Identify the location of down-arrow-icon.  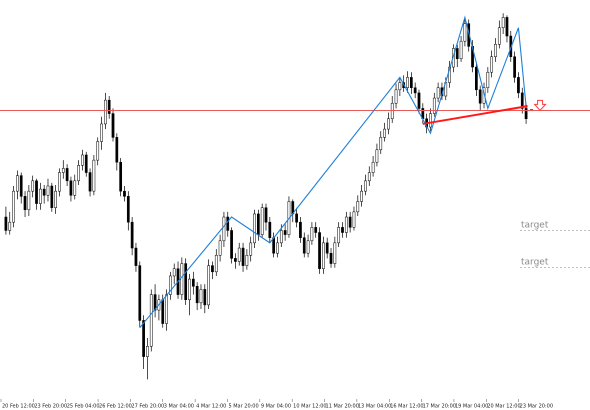
(540, 105).